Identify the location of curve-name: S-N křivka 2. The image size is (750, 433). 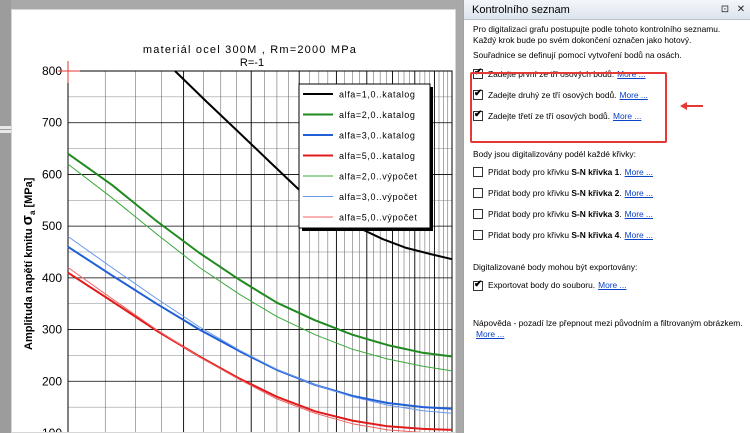
(595, 192).